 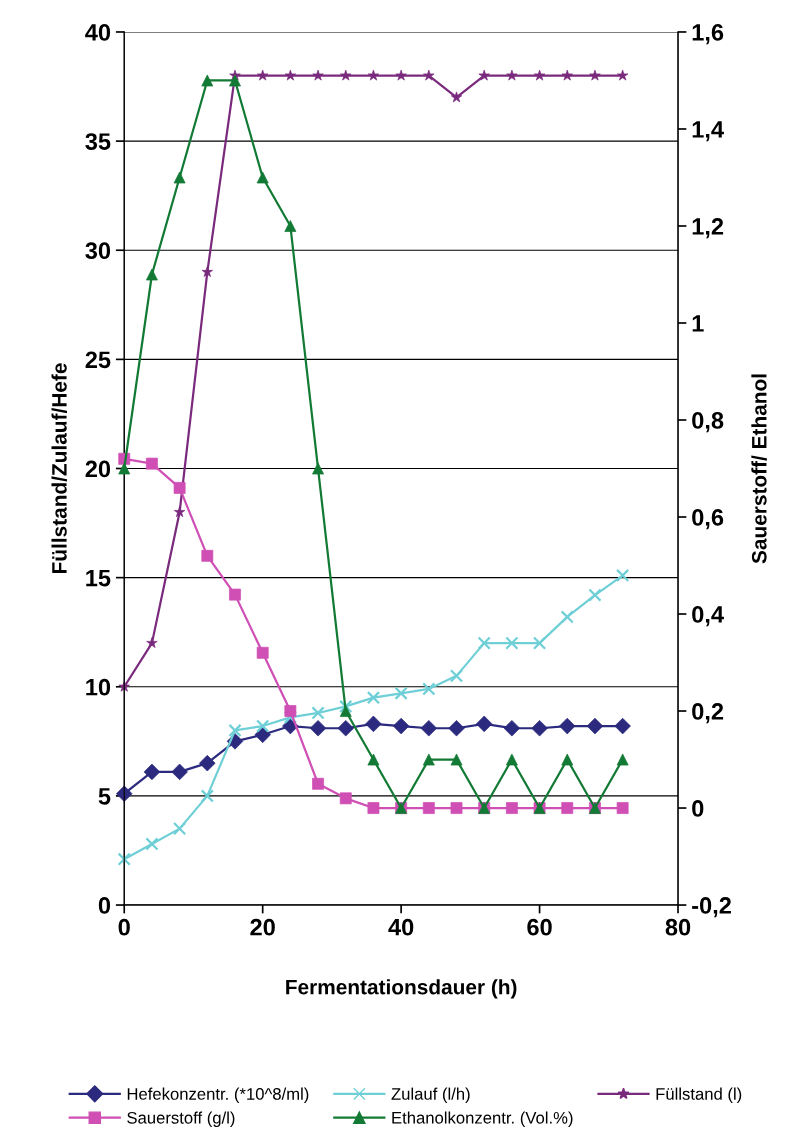 What do you see at coordinates (708, 34) in the screenshot?
I see `y2-tick-label: 1,6` at bounding box center [708, 34].